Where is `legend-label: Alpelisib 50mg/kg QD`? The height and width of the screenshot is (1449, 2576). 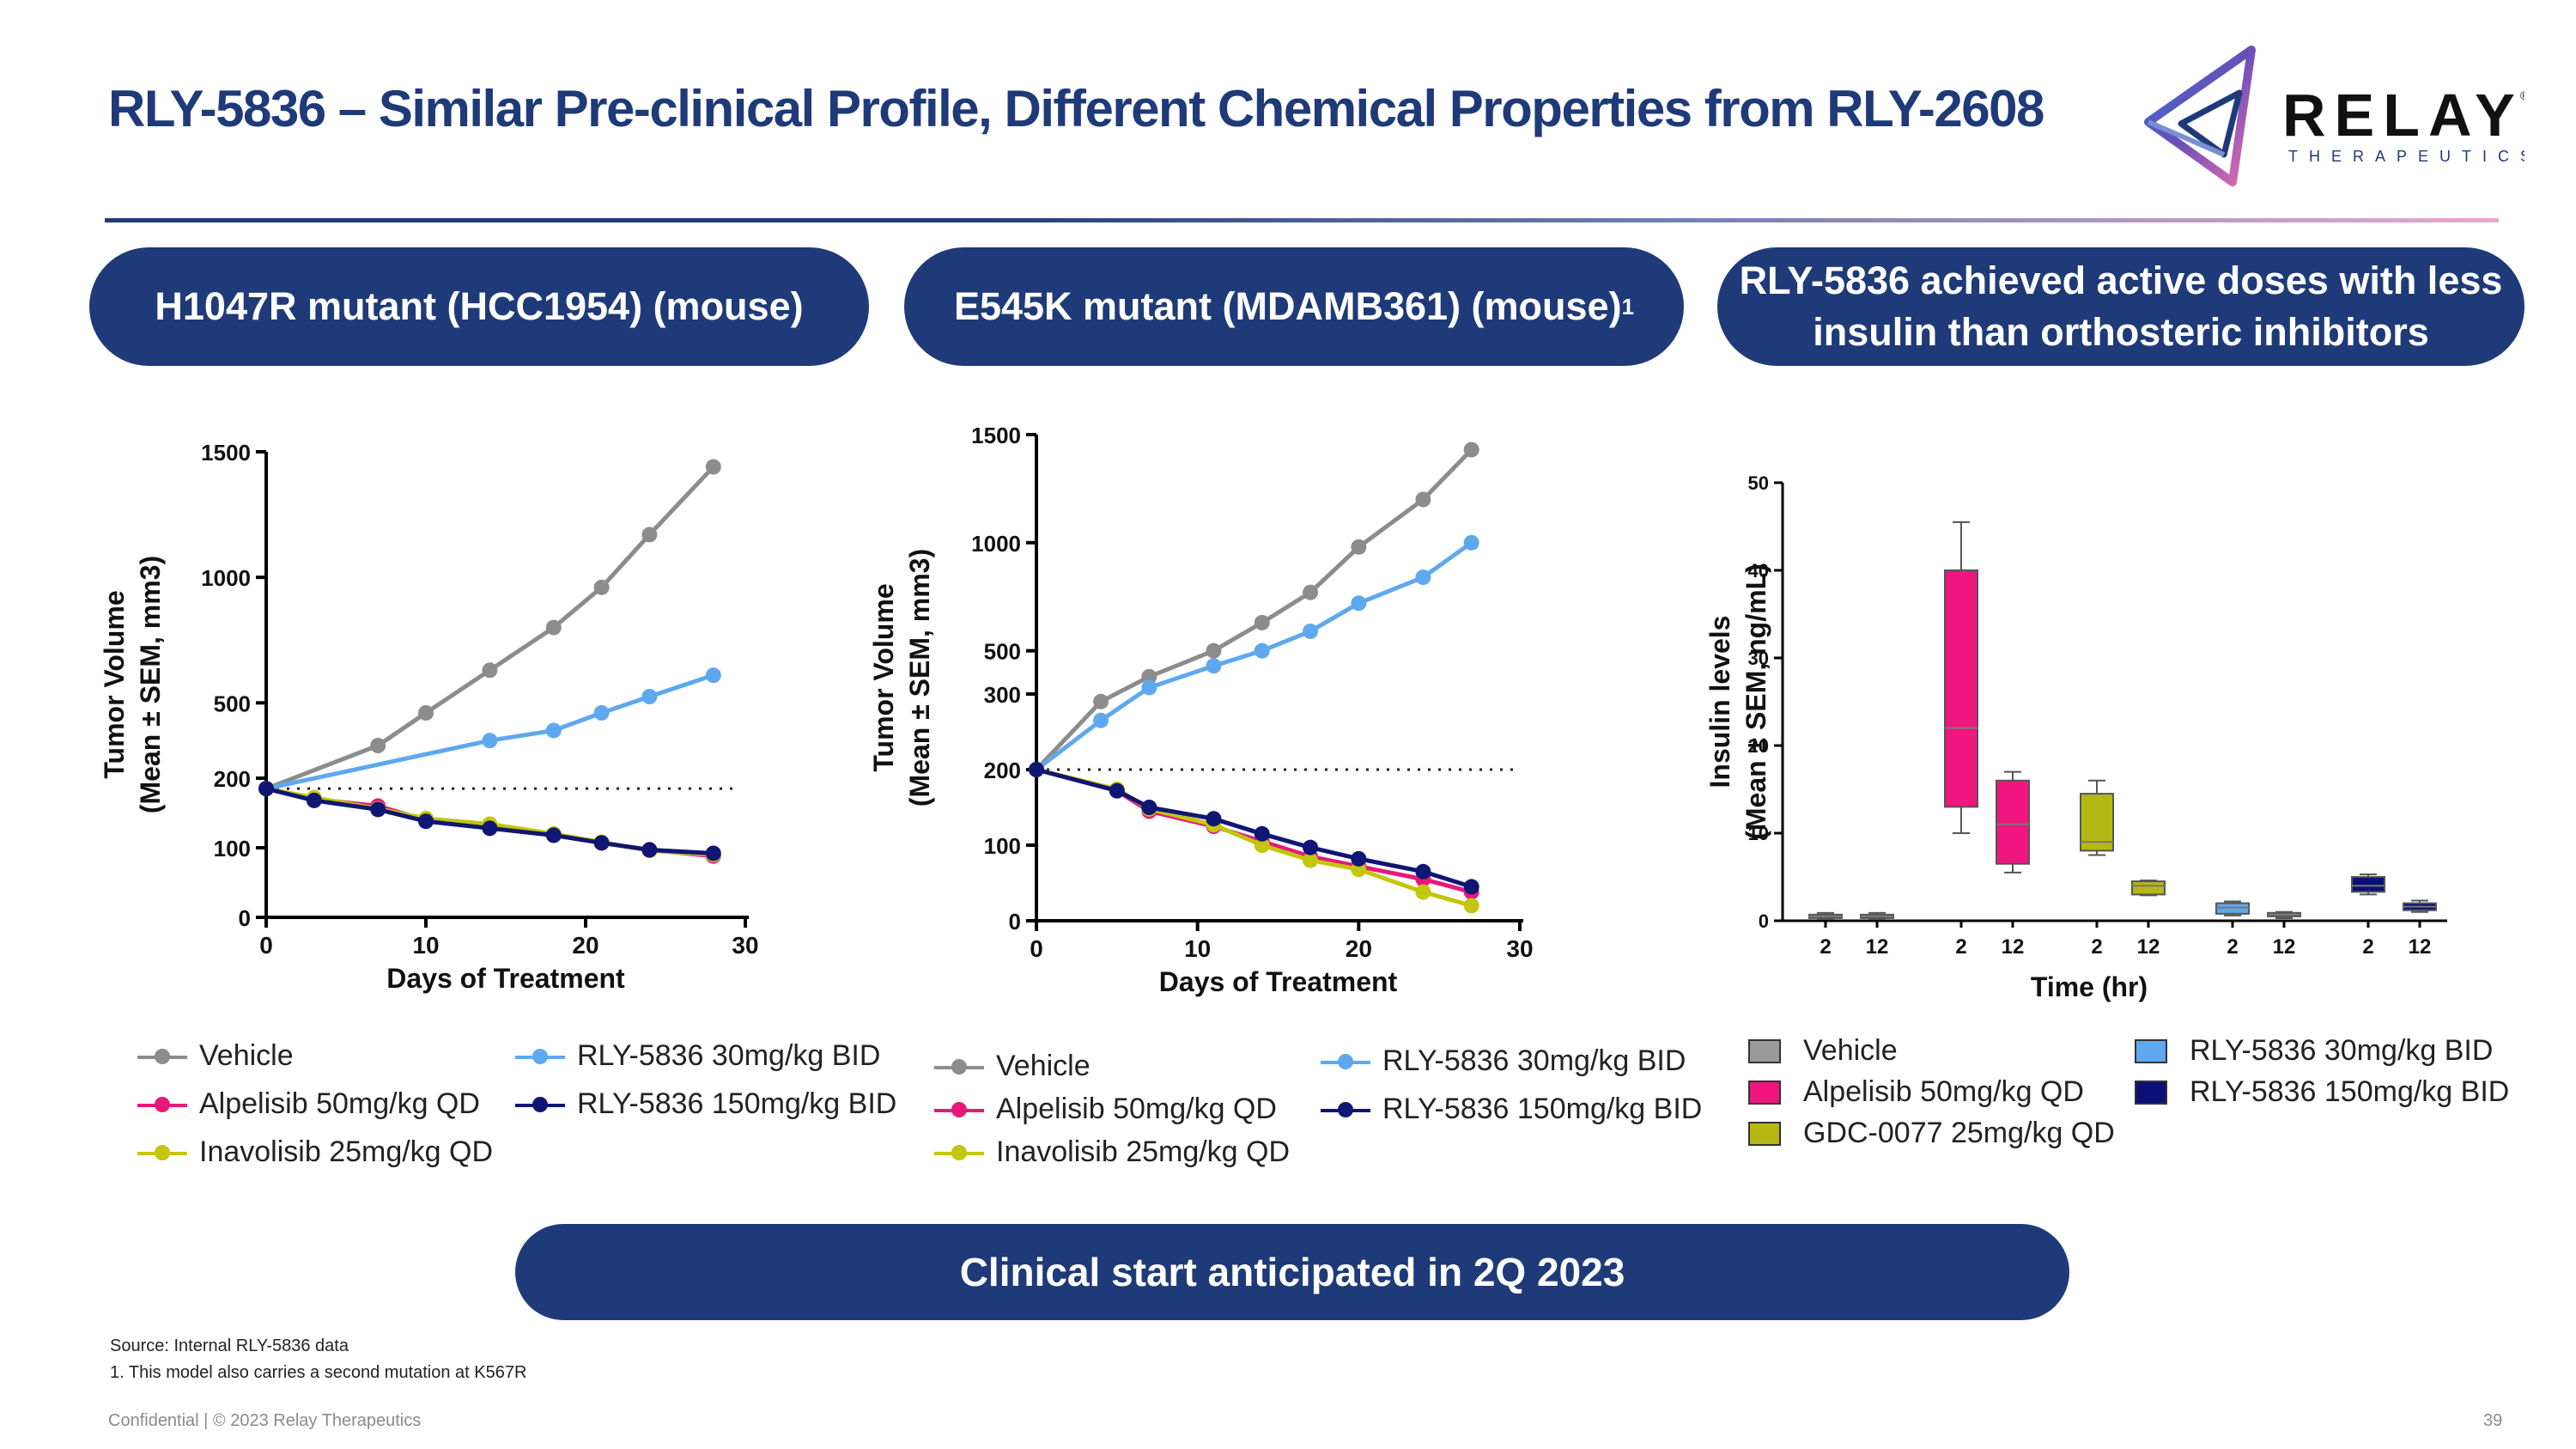 legend-label: Alpelisib 50mg/kg QD is located at coordinates (1136, 1109).